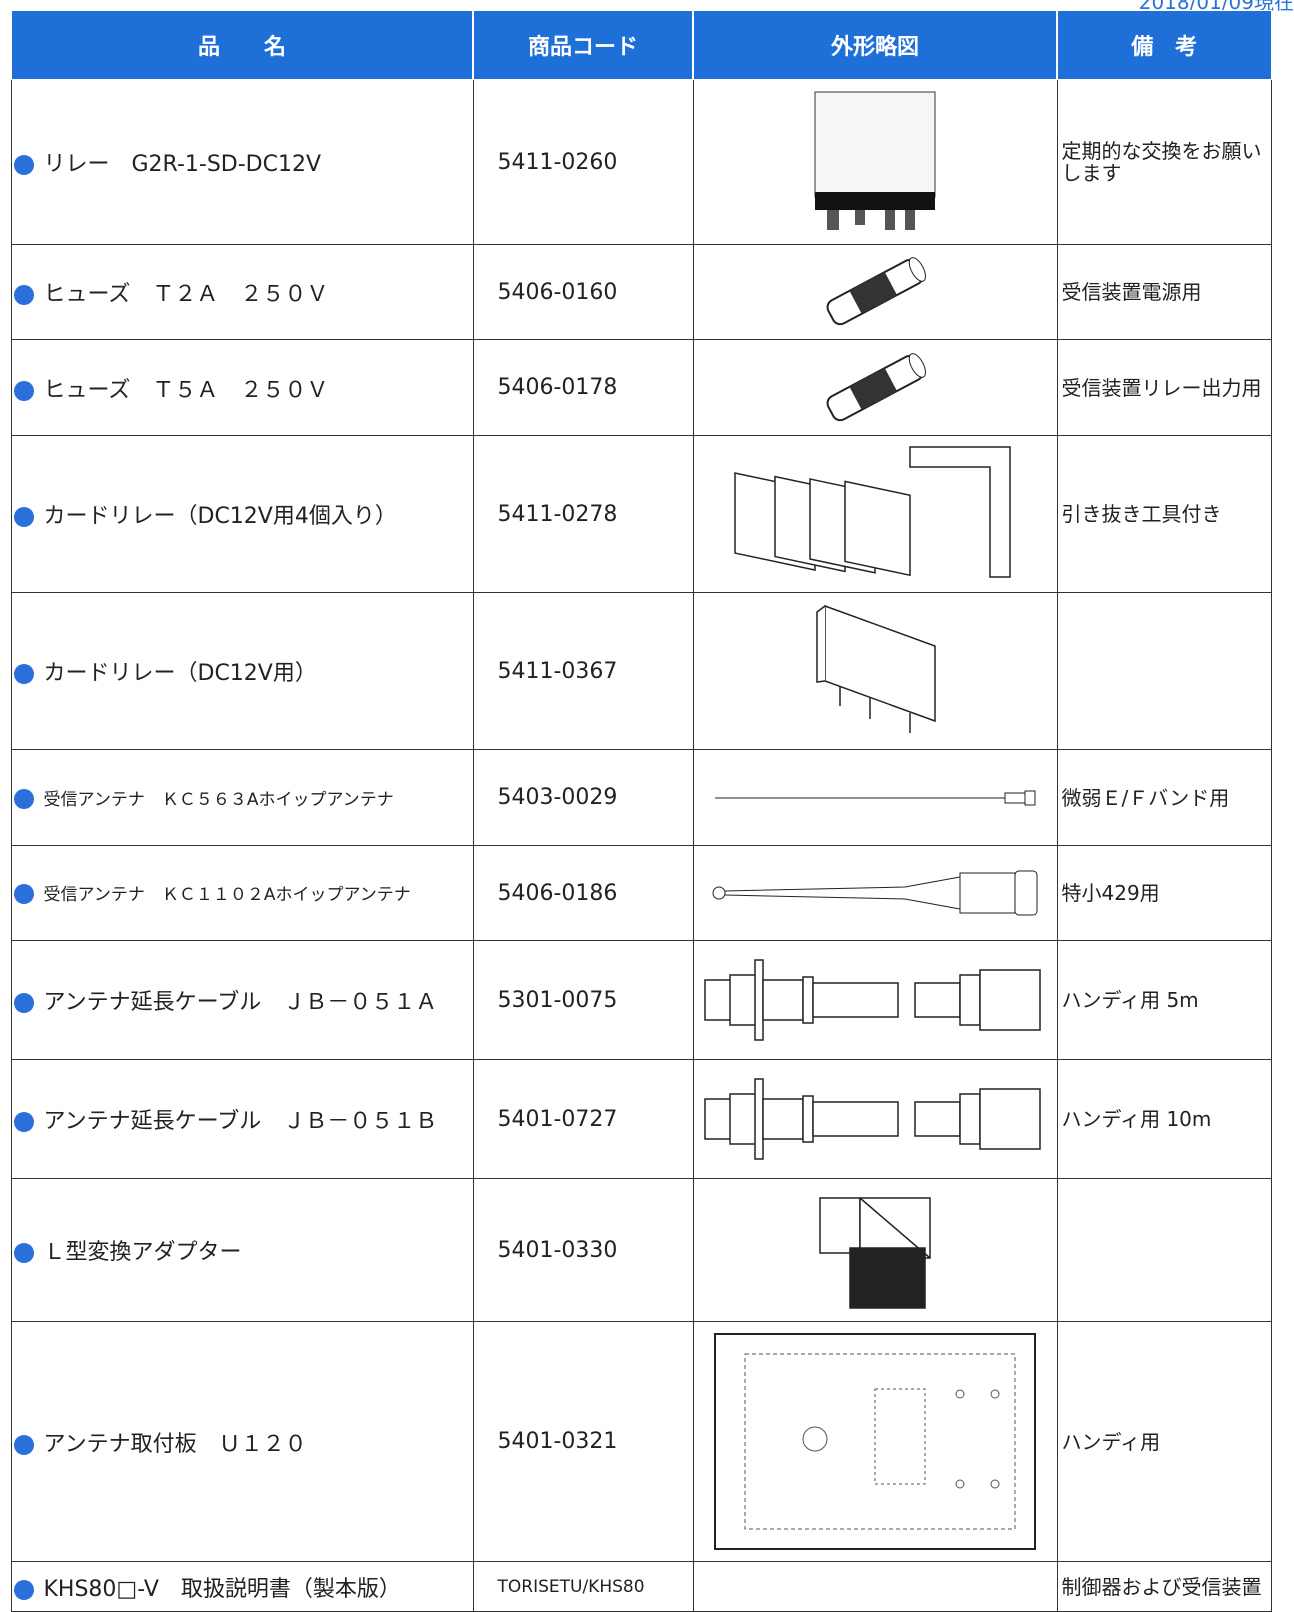  I want to click on table-row: Ｌ型変換アダプター 5401-0330, so click(641, 1250).